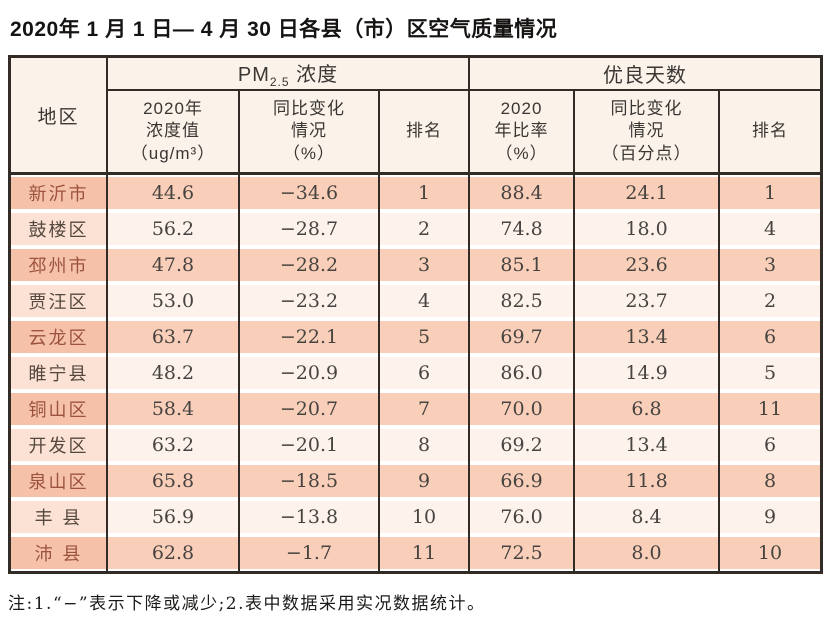  Describe the element at coordinates (425, 229) in the screenshot. I see `pm25-rank-cell: 2` at that location.